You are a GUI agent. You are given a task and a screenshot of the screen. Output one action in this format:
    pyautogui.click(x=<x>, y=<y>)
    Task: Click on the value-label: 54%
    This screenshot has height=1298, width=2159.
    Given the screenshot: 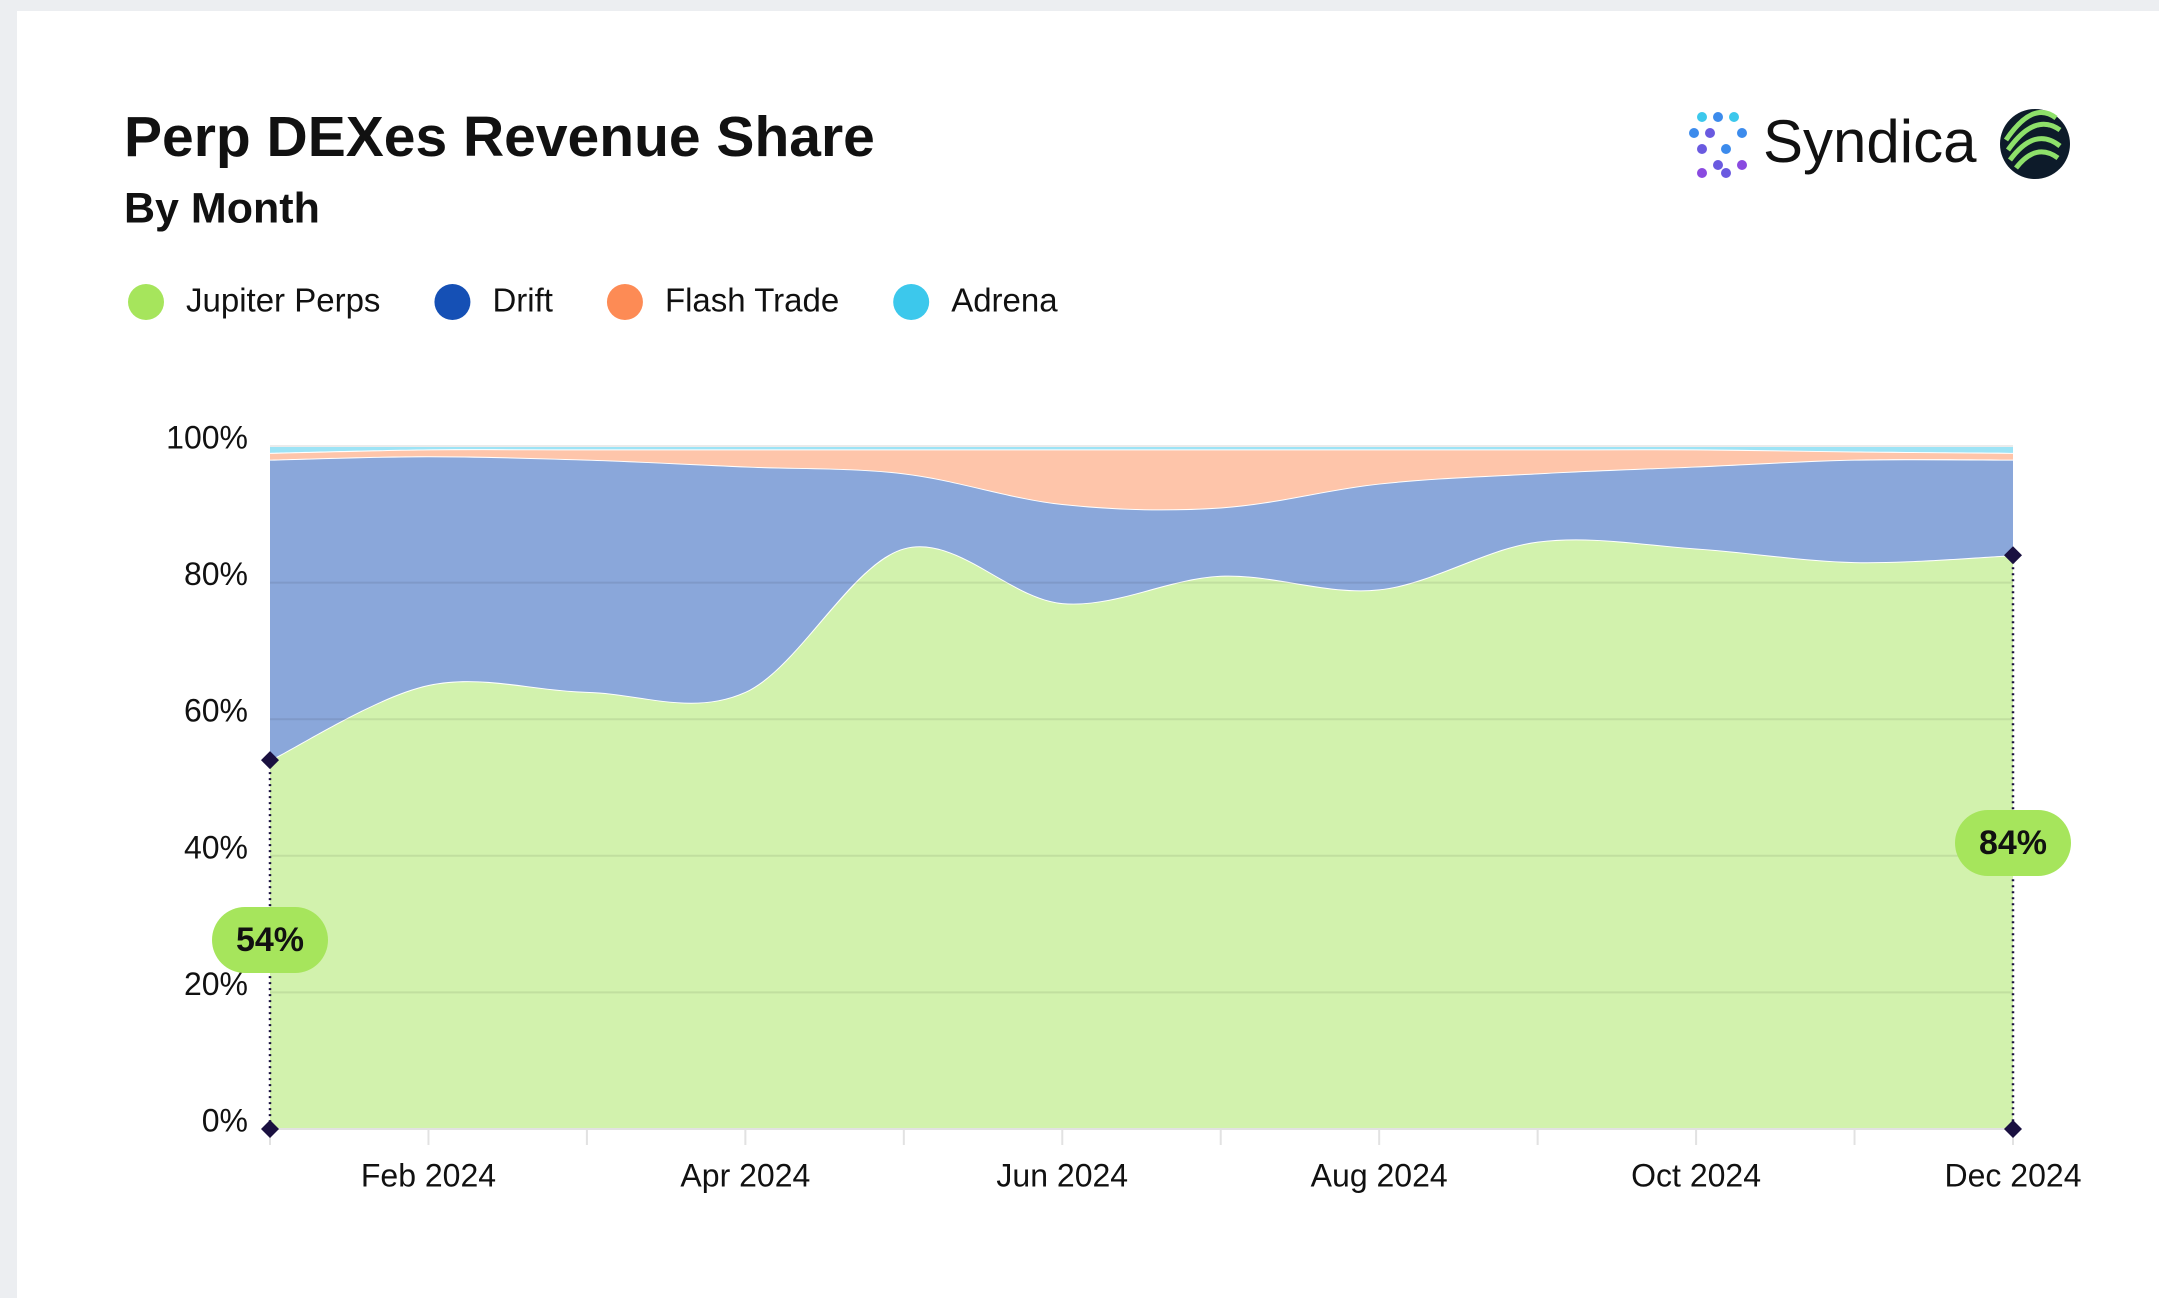 What is the action you would take?
    pyautogui.click(x=270, y=940)
    